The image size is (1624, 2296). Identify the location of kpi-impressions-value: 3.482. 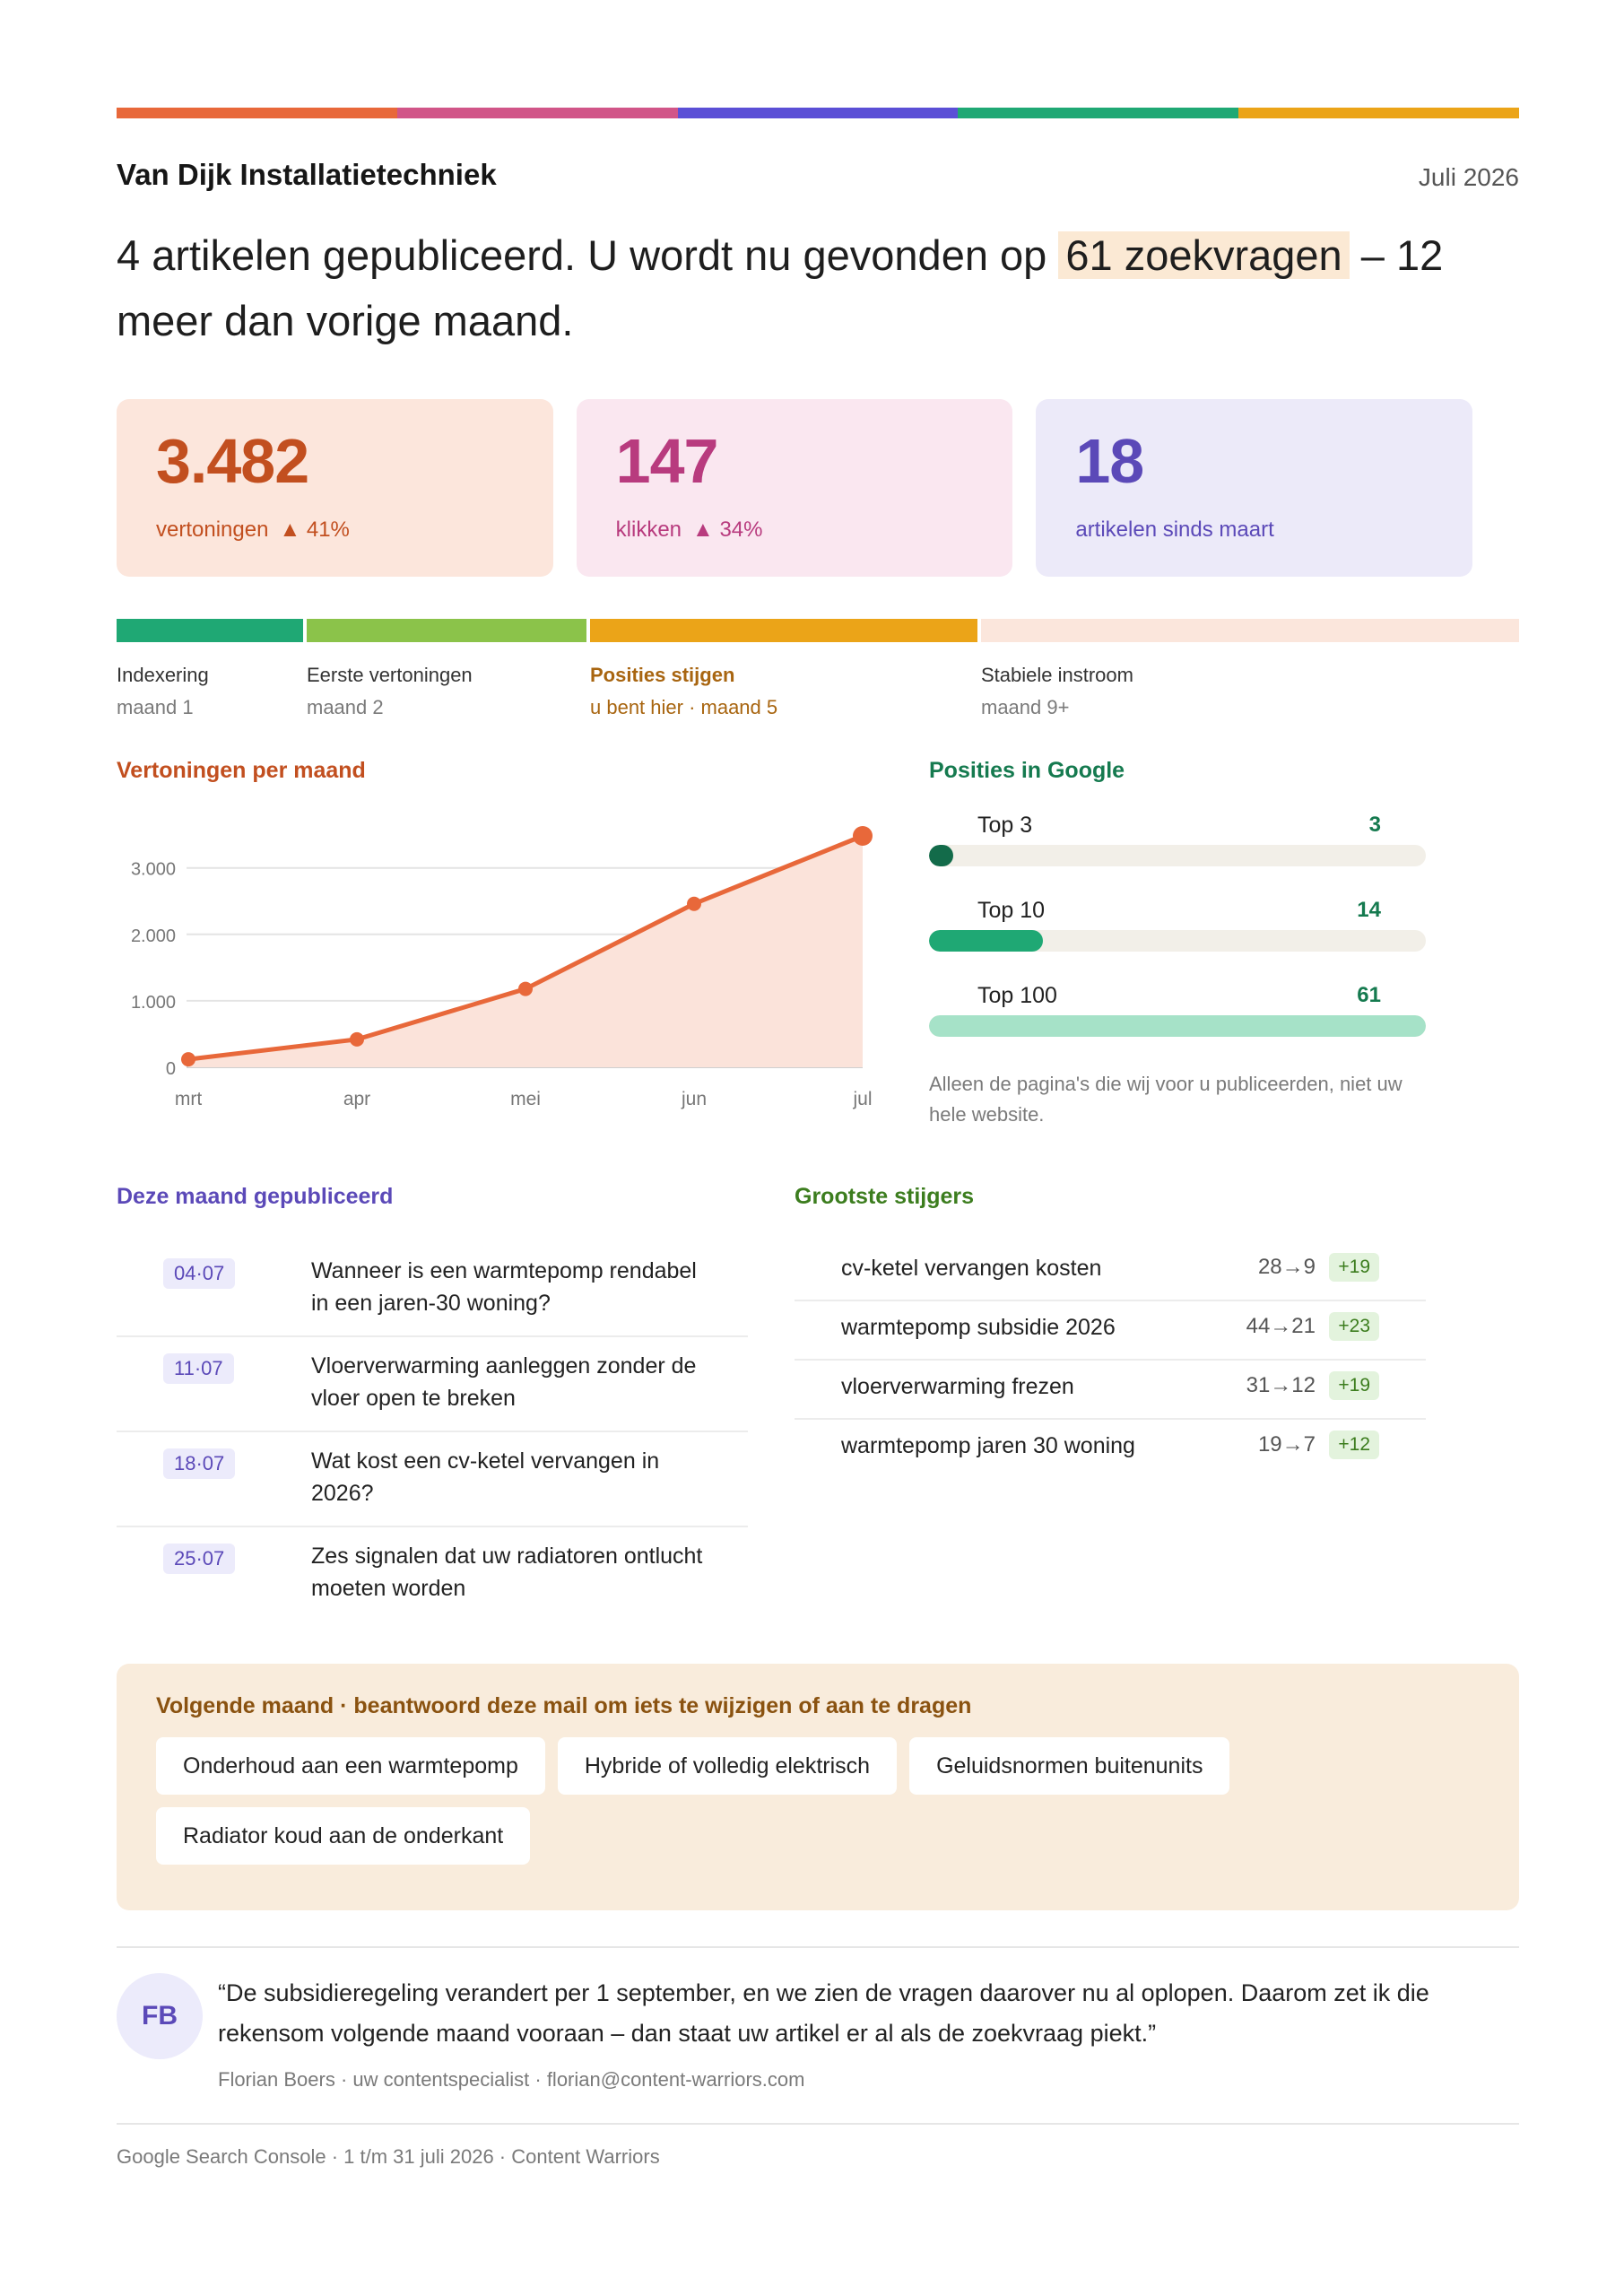
(232, 461).